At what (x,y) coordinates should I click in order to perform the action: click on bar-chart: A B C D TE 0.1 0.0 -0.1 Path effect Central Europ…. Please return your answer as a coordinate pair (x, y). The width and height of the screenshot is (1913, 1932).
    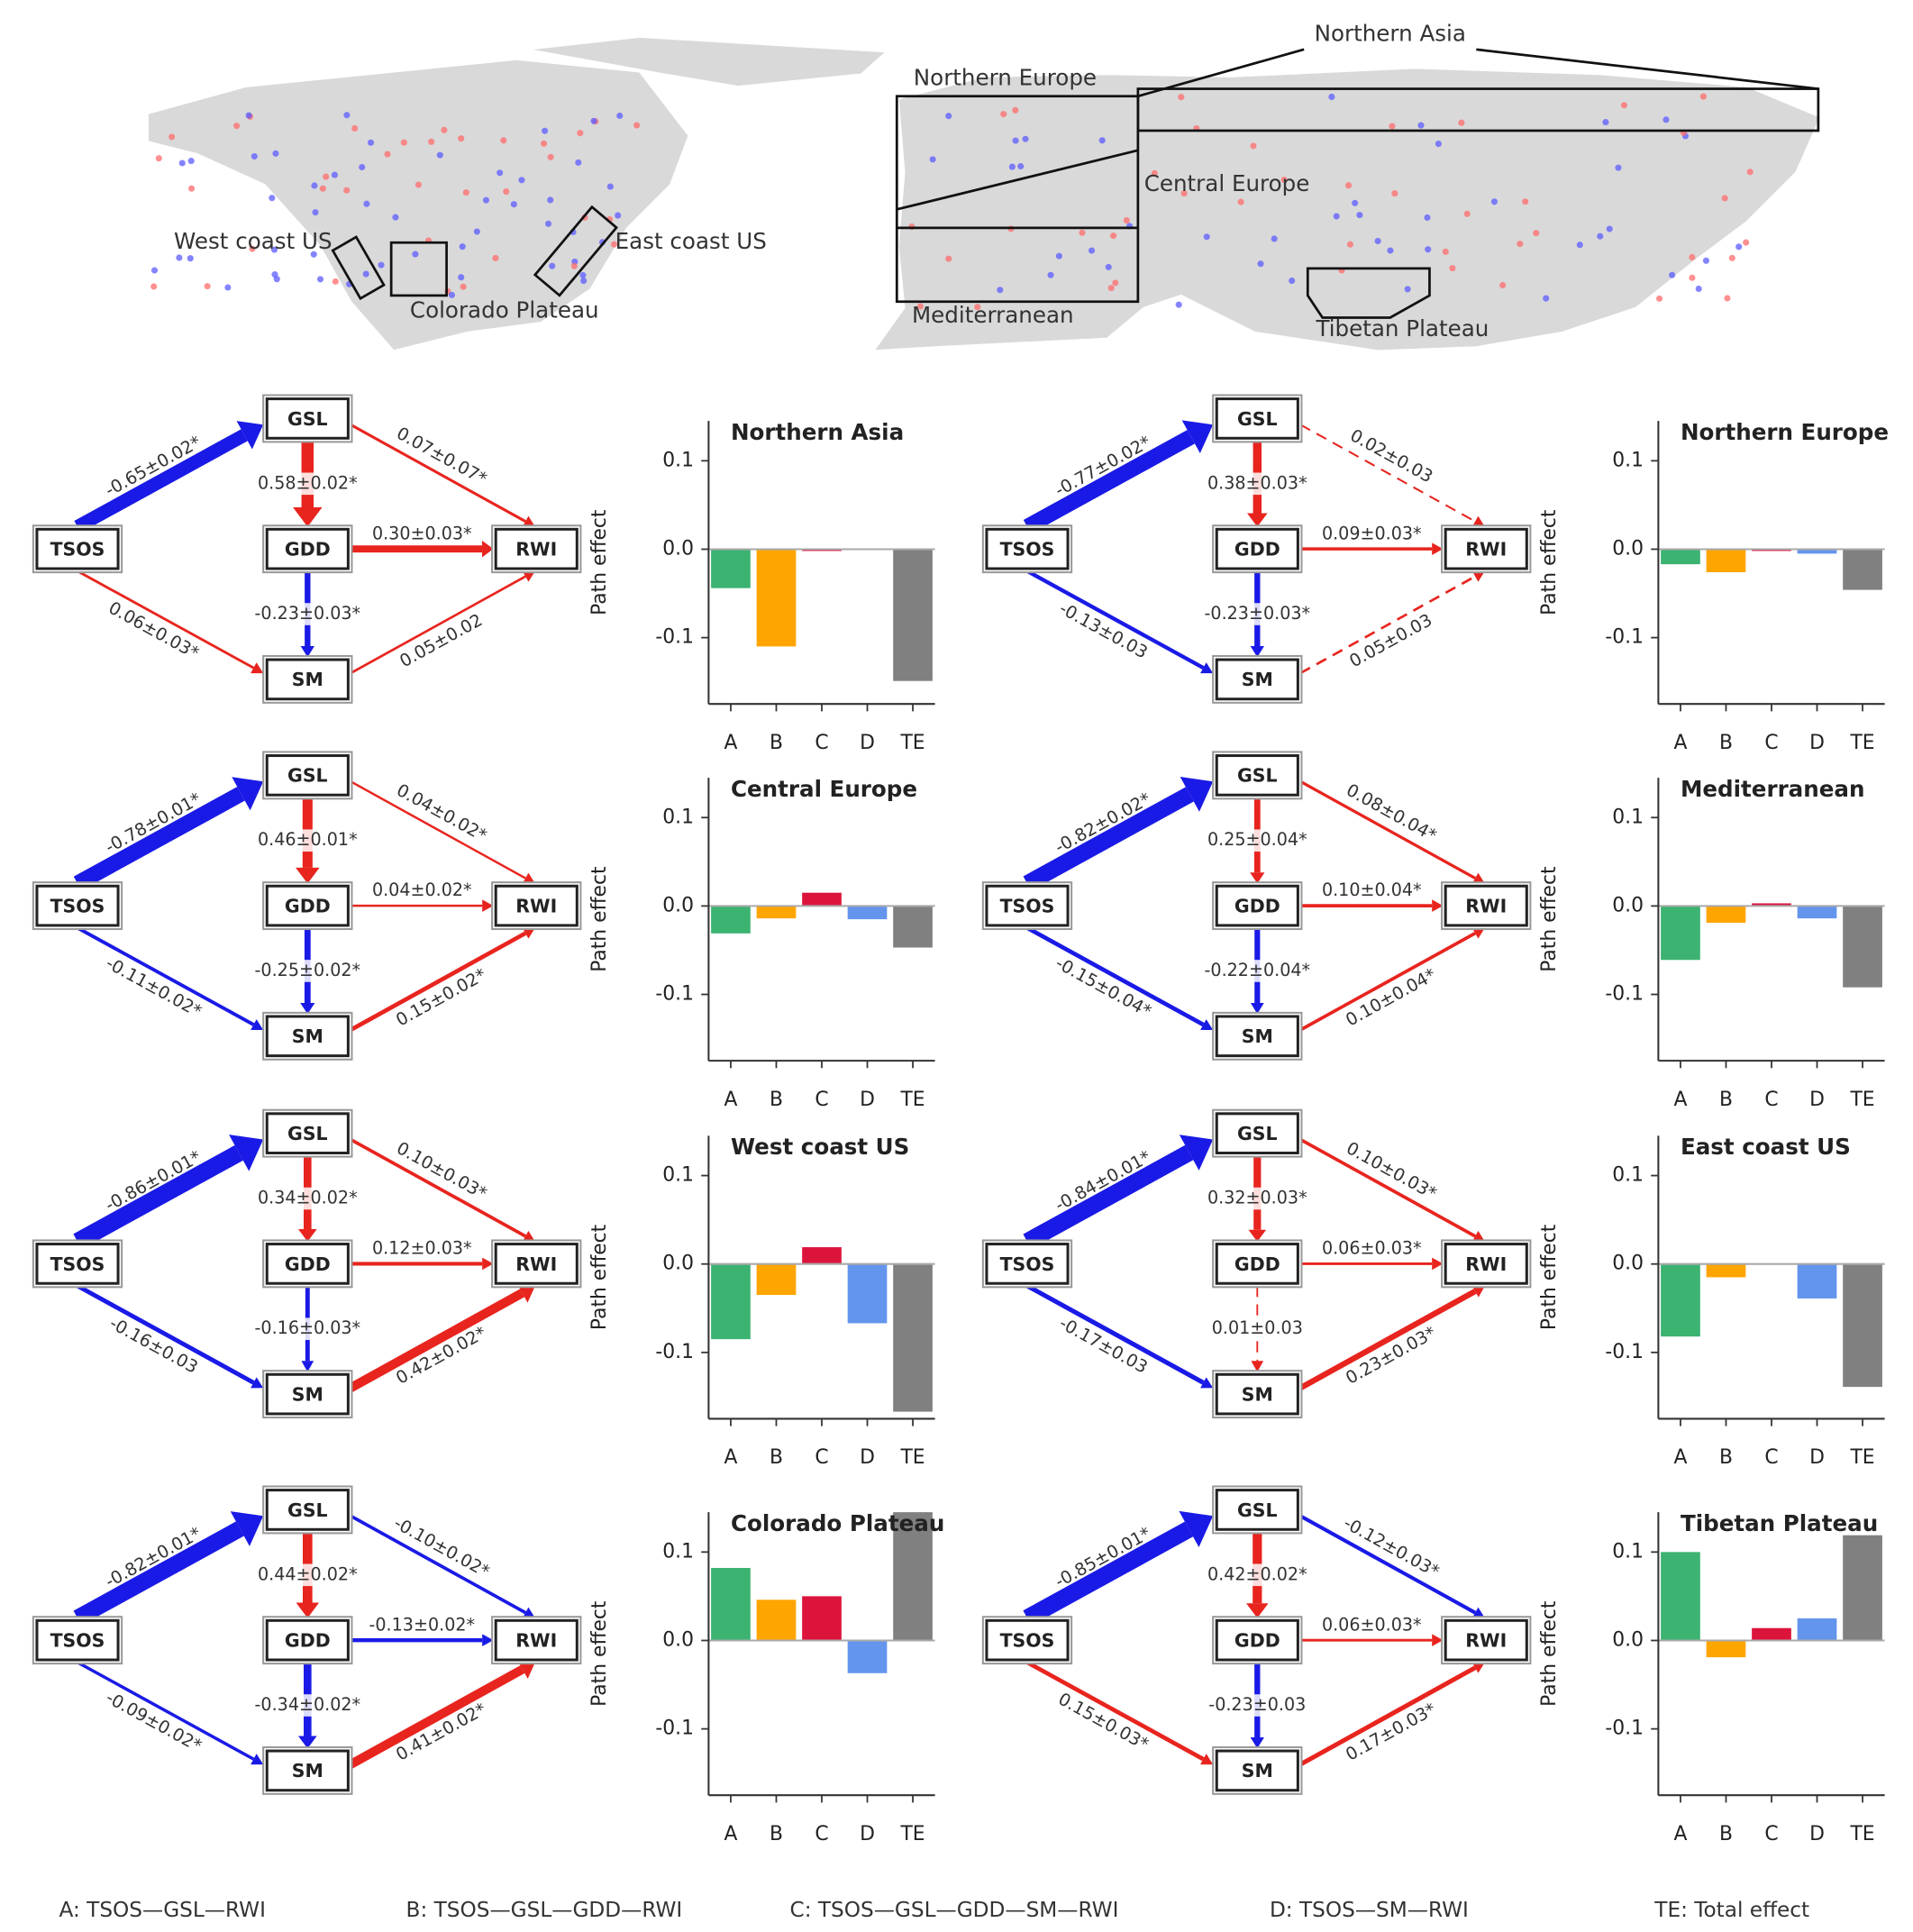
    Looking at the image, I should click on (762, 943).